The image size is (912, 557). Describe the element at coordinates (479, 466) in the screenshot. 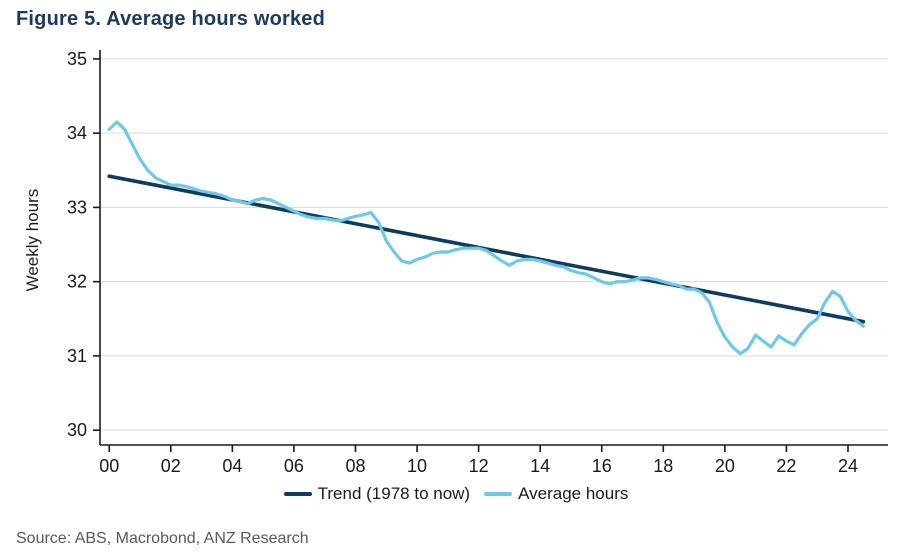

I see `x-tick-label: 12` at that location.